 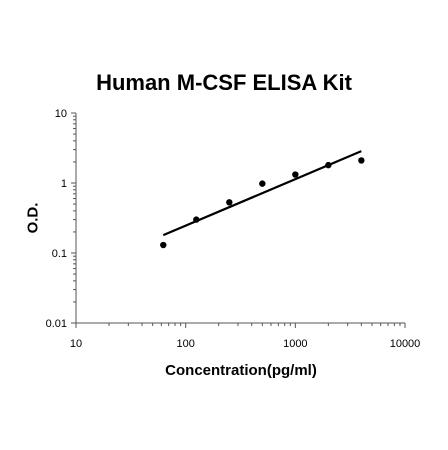 I want to click on x-tick-label: 10000, so click(x=405, y=344).